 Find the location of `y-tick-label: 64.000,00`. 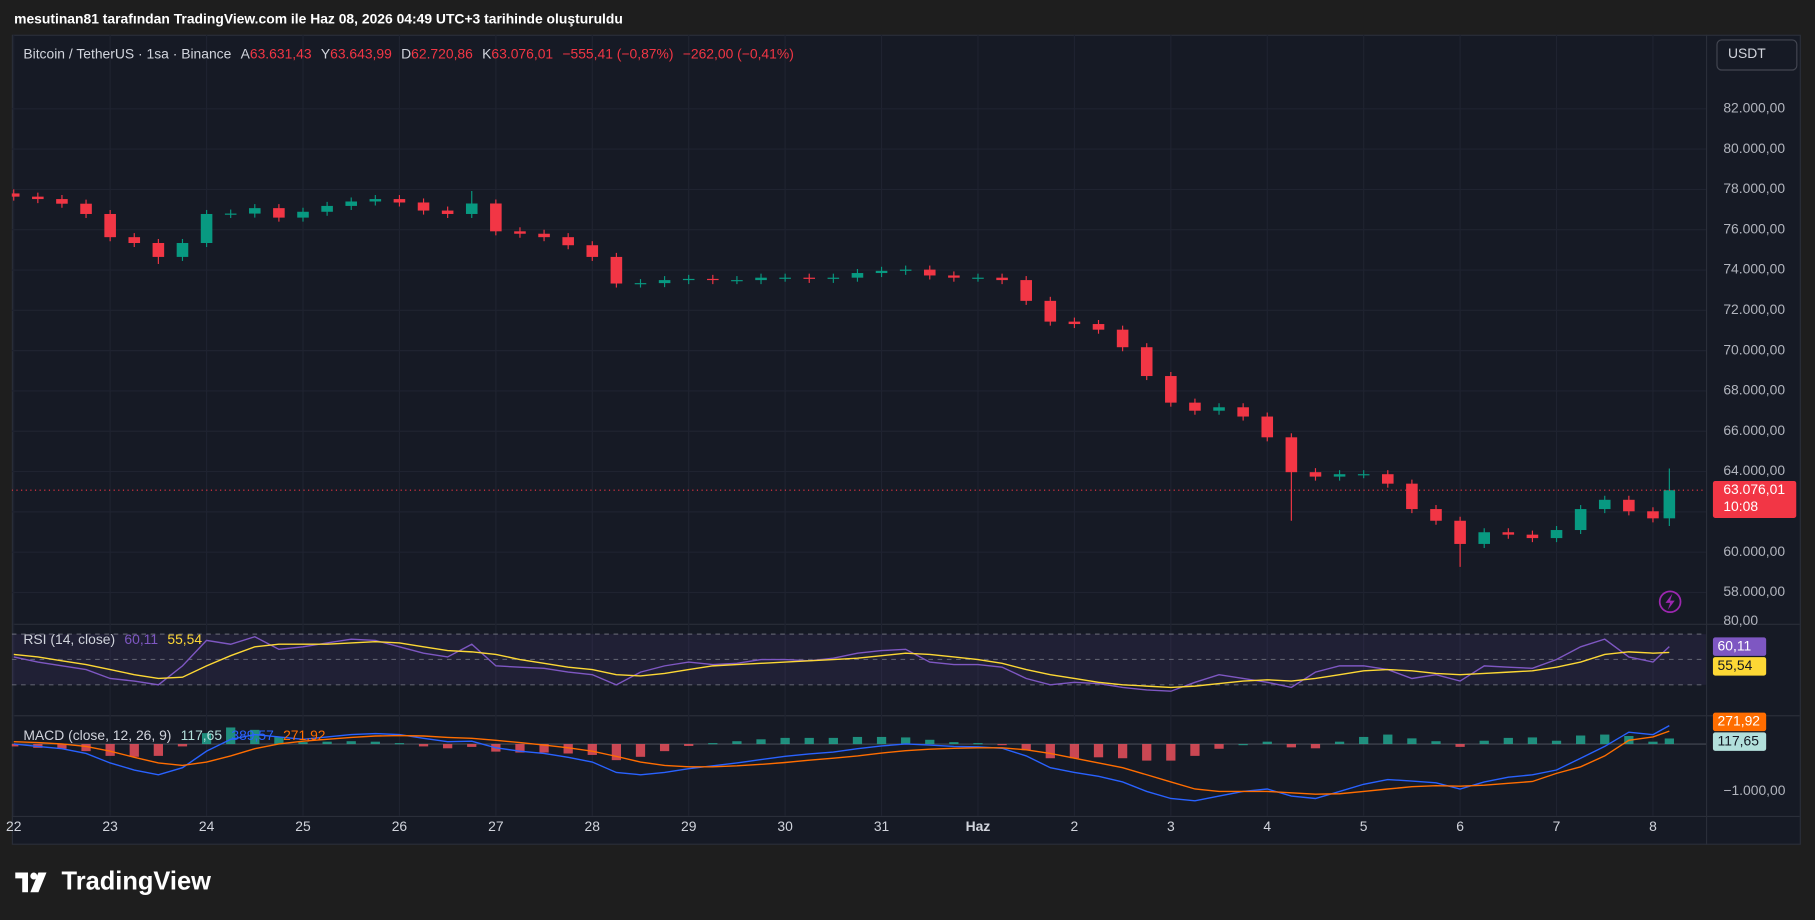

y-tick-label: 64.000,00 is located at coordinates (1754, 470).